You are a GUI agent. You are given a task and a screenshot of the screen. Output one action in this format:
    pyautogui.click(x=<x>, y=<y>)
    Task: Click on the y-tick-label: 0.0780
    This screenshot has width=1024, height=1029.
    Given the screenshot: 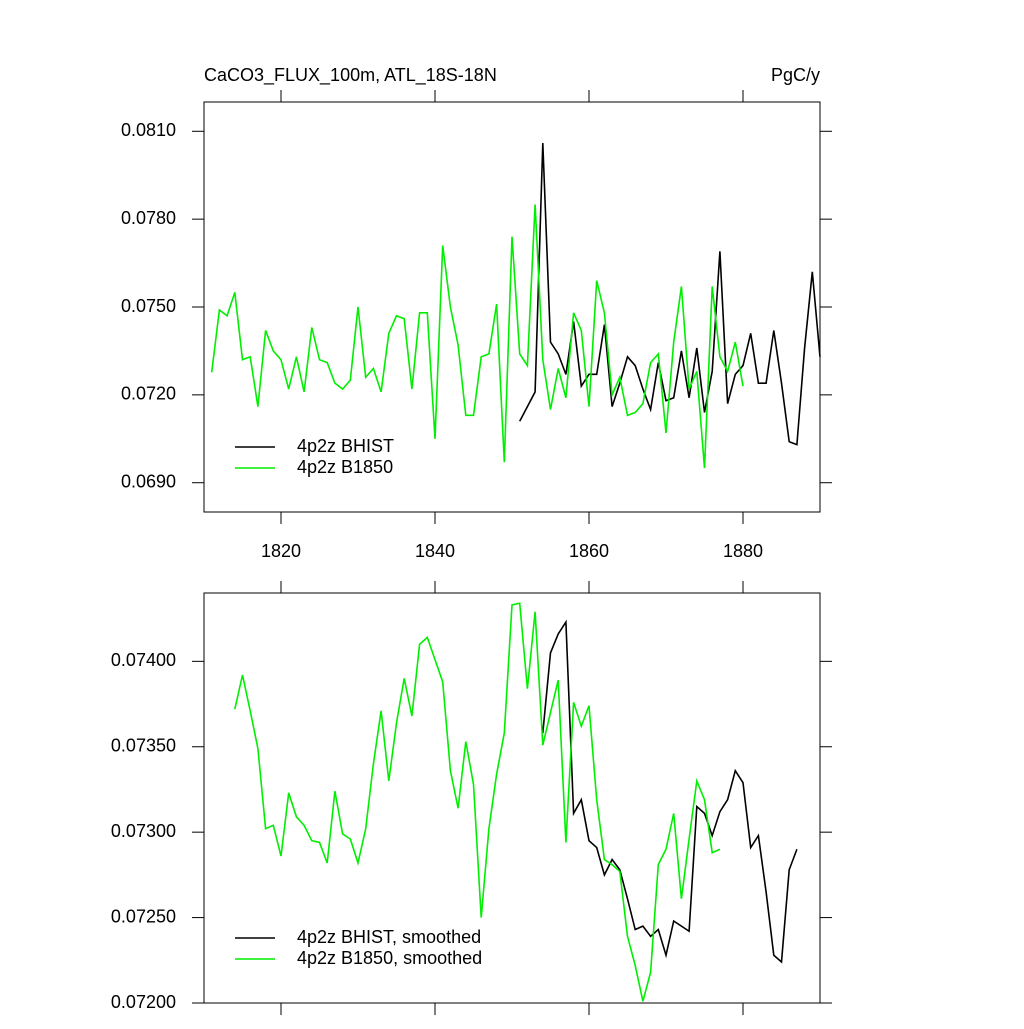 What is the action you would take?
    pyautogui.click(x=148, y=218)
    